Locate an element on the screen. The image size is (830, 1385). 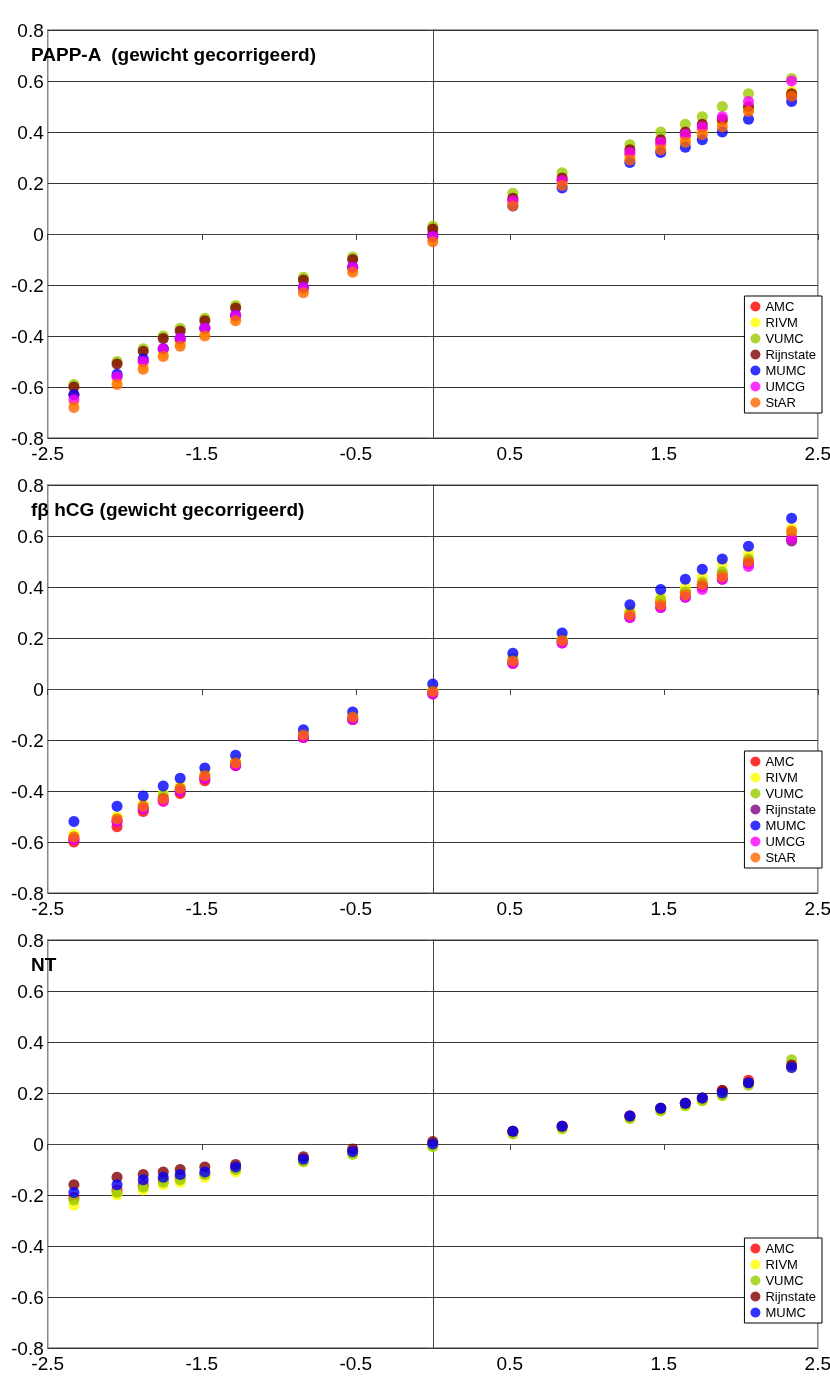
text: PAPP-A (gewicht gecorrigeerd) is located at coordinates (174, 54).